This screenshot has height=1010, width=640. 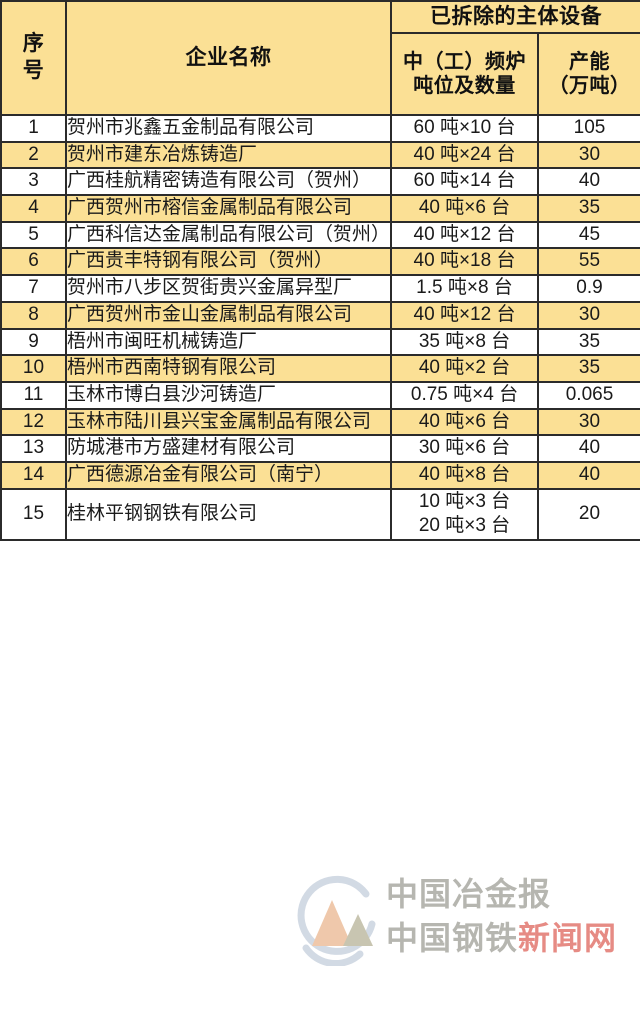 What do you see at coordinates (228, 315) in the screenshot?
I see `cell-company-name: 广西贺州市金山金属制品有限公司` at bounding box center [228, 315].